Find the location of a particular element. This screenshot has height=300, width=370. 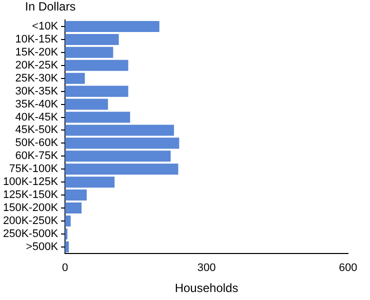

y-tick-label: 10K-15K is located at coordinates (37, 39).